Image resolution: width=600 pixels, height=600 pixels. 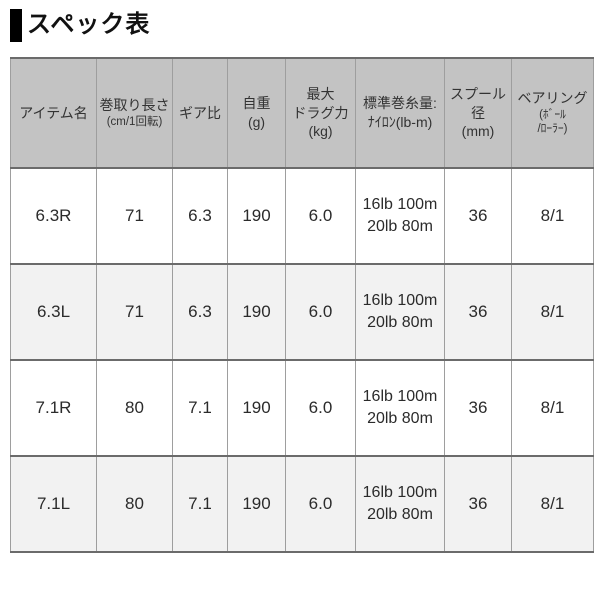 I want to click on column-header-label: 巻取り長さ, so click(x=134, y=105).